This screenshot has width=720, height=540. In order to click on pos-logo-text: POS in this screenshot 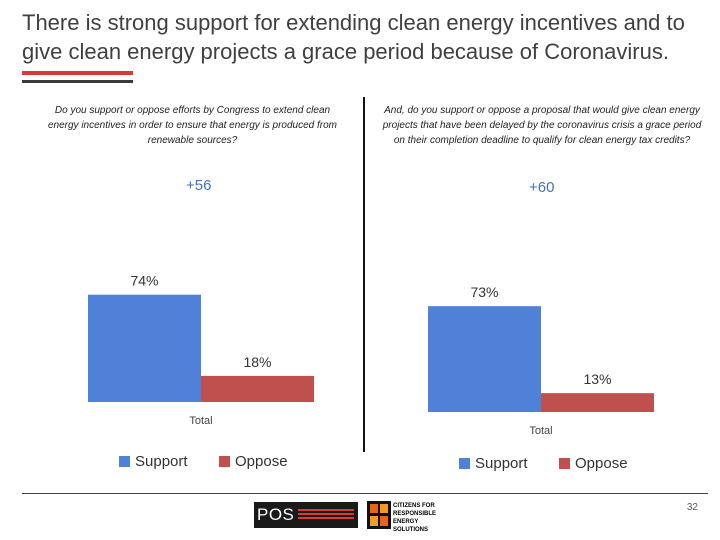, I will do `click(276, 514)`.